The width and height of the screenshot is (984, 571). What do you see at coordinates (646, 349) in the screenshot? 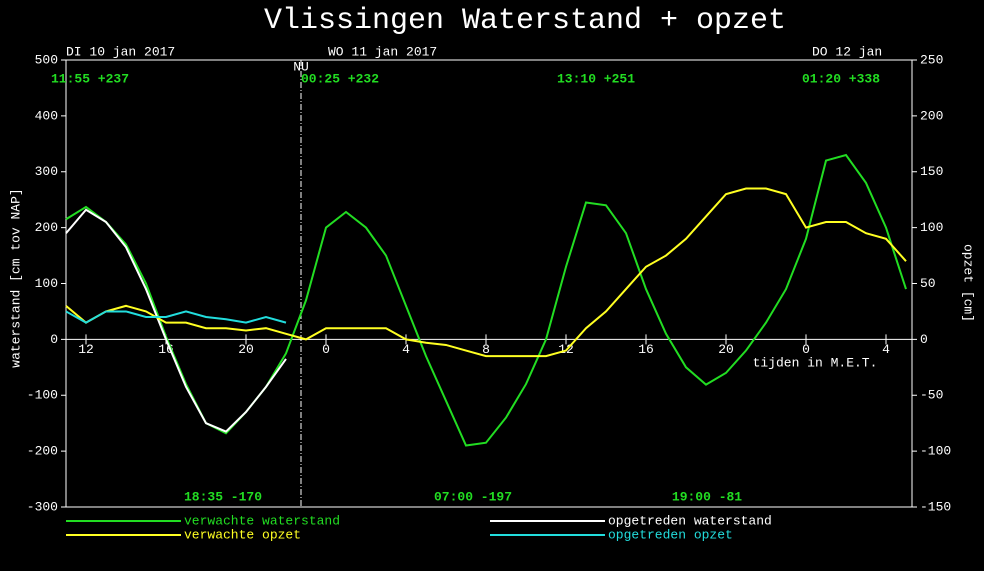
I see `x-tick-label: 16` at bounding box center [646, 349].